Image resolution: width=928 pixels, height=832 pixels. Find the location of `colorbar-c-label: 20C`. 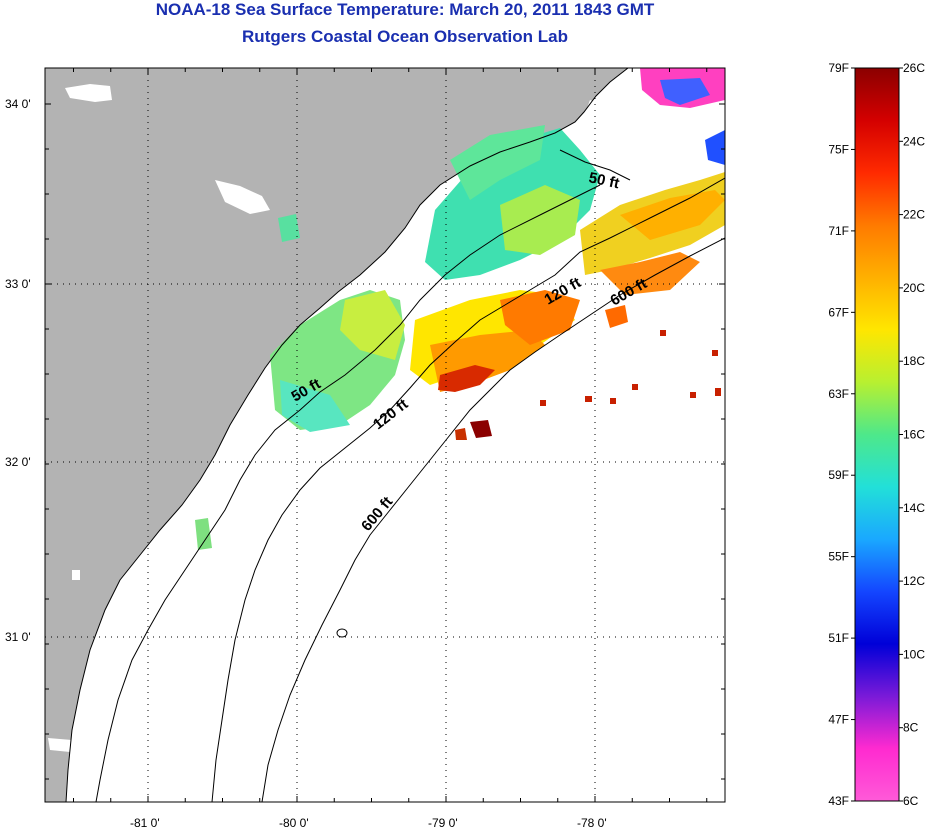

colorbar-c-label: 20C is located at coordinates (914, 288).